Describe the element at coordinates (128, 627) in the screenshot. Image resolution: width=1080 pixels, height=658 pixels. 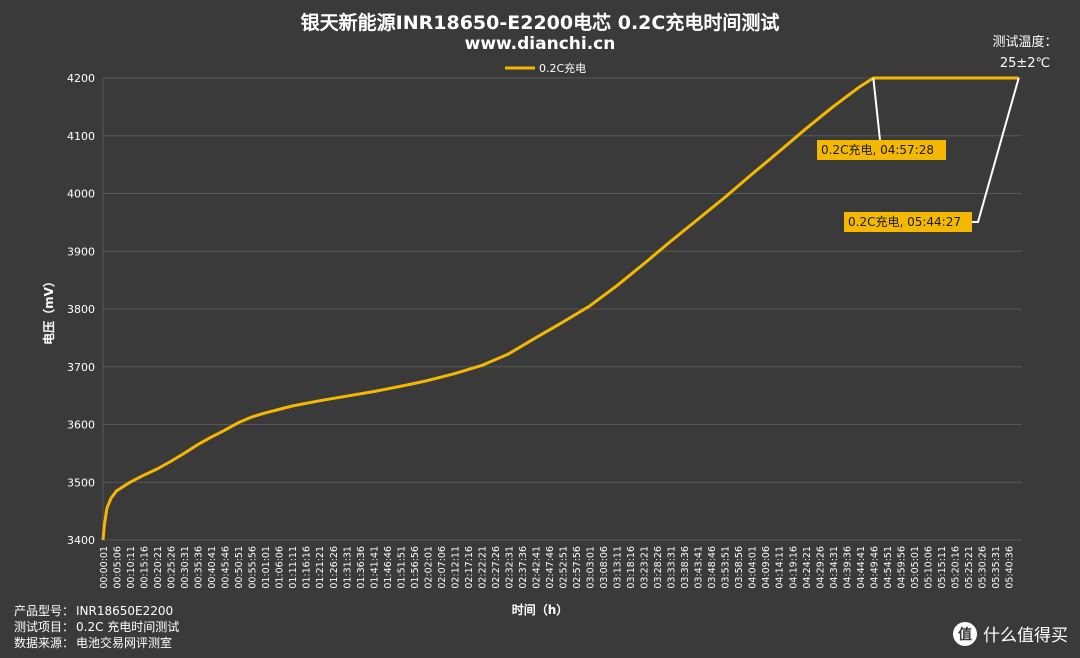
I see `footer-value: 0.2C 充电时间测试` at that location.